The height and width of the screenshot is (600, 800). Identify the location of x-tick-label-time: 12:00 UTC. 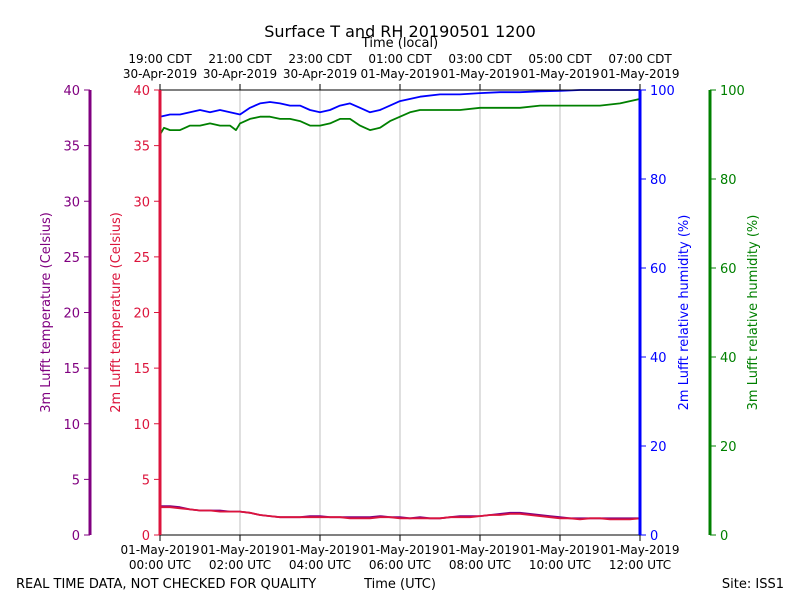
(640, 565).